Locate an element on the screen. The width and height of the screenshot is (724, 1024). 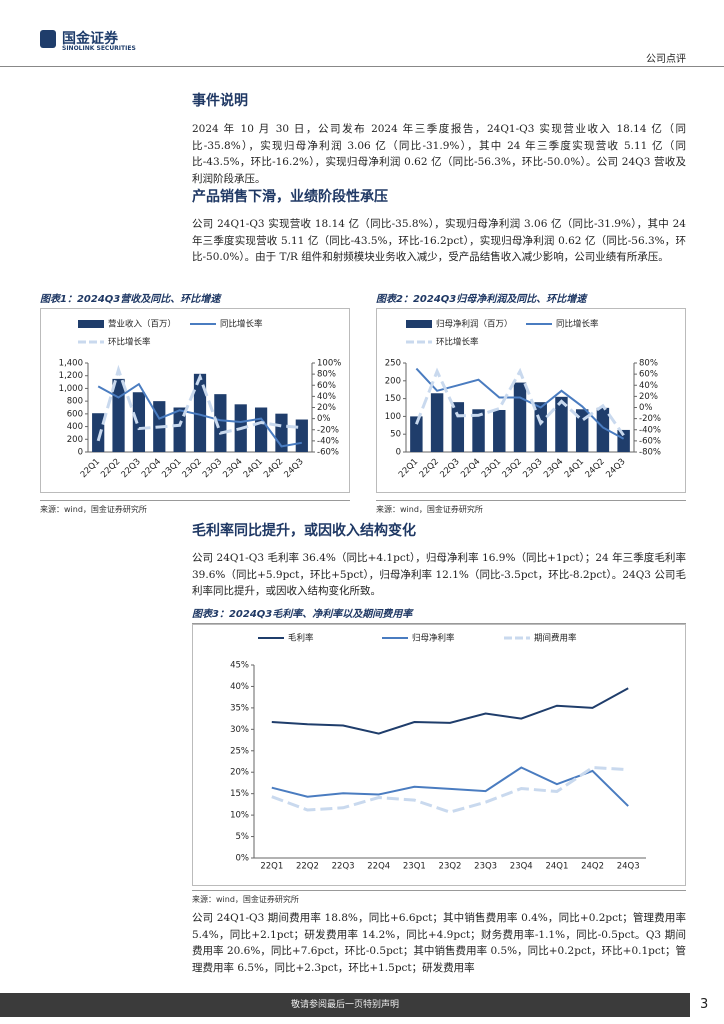
section-heading: 产品销售下滑，业绩阶段性承压 is located at coordinates (290, 197).